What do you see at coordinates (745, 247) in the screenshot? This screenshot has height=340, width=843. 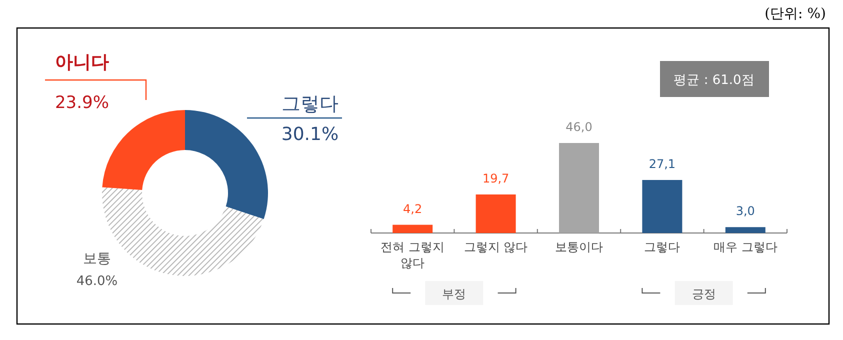 I see `x-tick-label: 매우 그렇다` at bounding box center [745, 247].